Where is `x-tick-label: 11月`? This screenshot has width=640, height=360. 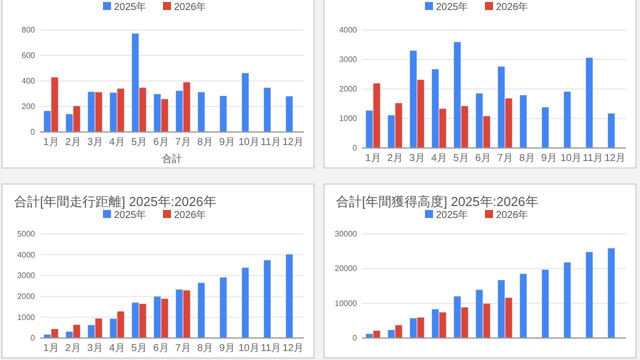
x-tick-label: 11月 is located at coordinates (271, 142).